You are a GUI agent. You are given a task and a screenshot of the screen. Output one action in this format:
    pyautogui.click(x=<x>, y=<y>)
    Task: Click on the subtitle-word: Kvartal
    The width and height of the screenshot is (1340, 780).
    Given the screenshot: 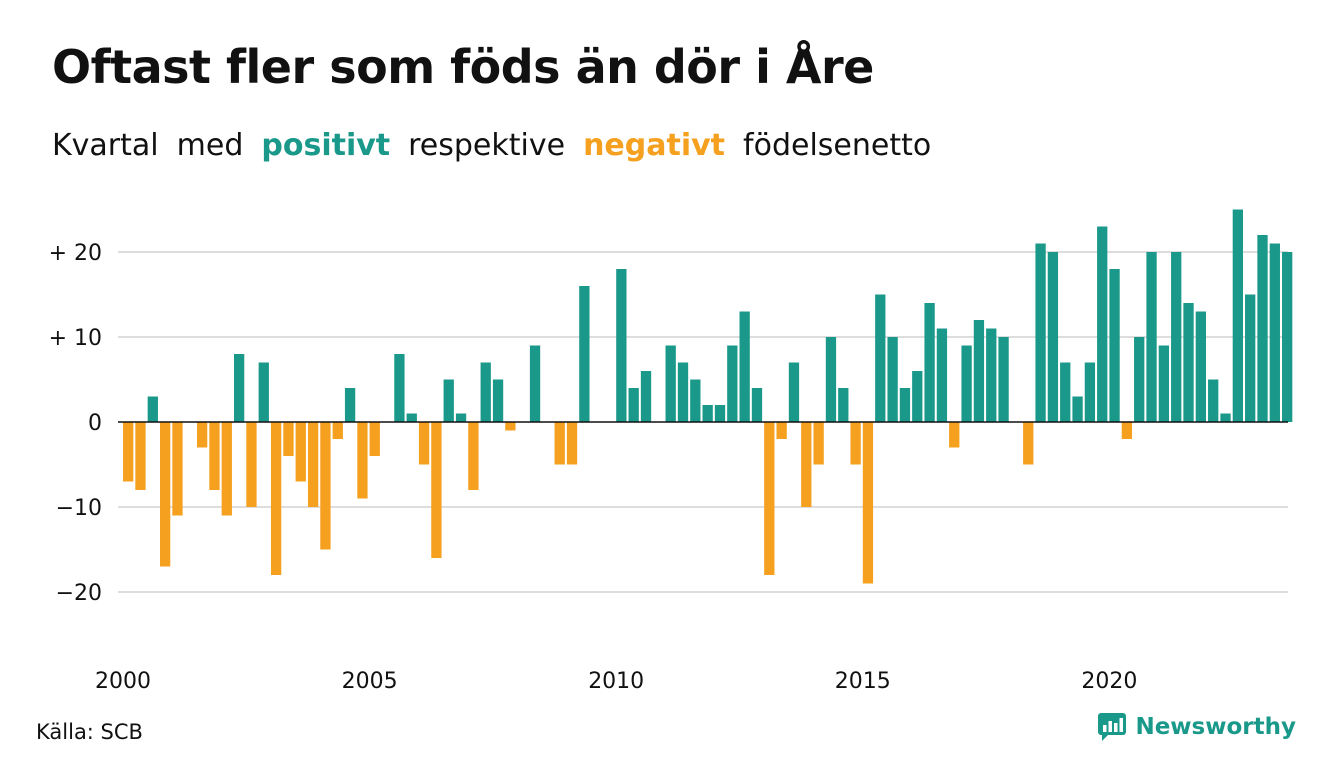 What is the action you would take?
    pyautogui.click(x=105, y=145)
    